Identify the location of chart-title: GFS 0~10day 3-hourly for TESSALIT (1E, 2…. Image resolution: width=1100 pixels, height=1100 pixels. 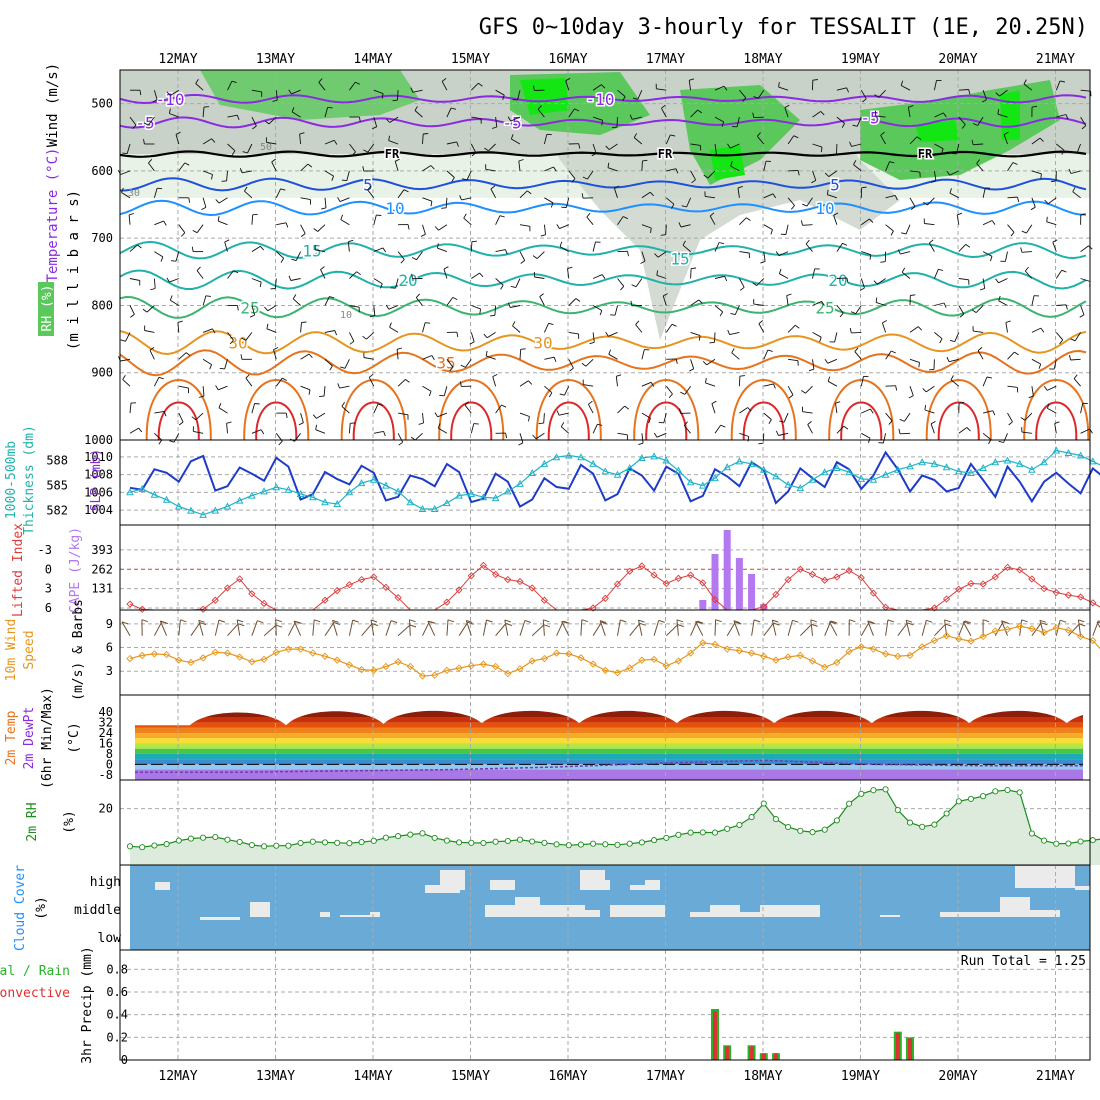
(783, 27).